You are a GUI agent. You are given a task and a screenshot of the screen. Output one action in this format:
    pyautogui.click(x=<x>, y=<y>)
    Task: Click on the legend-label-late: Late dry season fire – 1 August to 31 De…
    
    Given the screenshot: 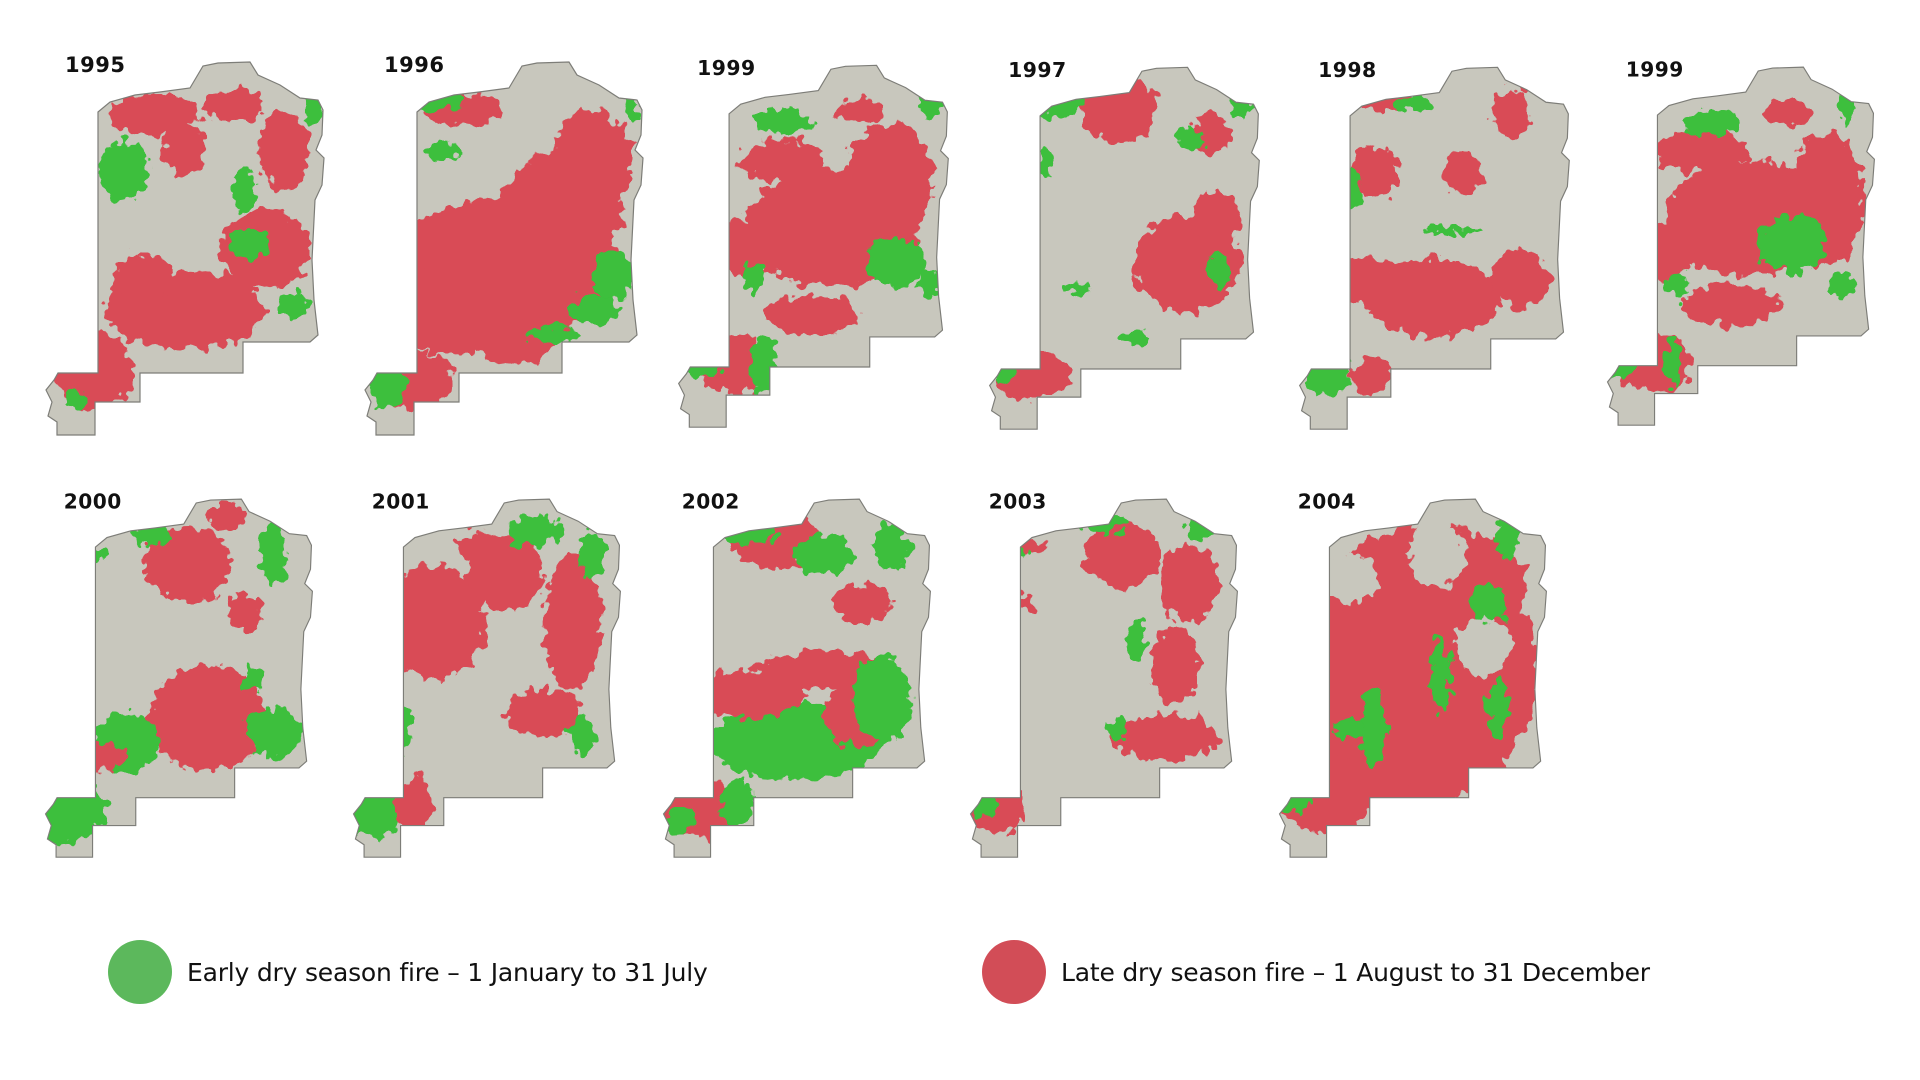 What is the action you would take?
    pyautogui.click(x=1355, y=972)
    